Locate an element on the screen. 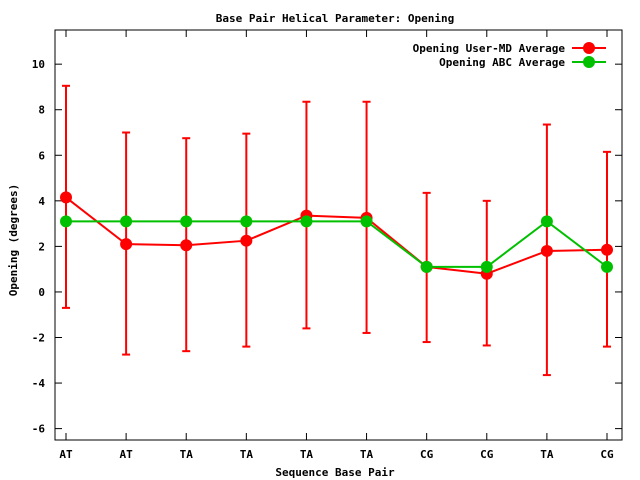  y-tick-label: 4 is located at coordinates (41, 201).